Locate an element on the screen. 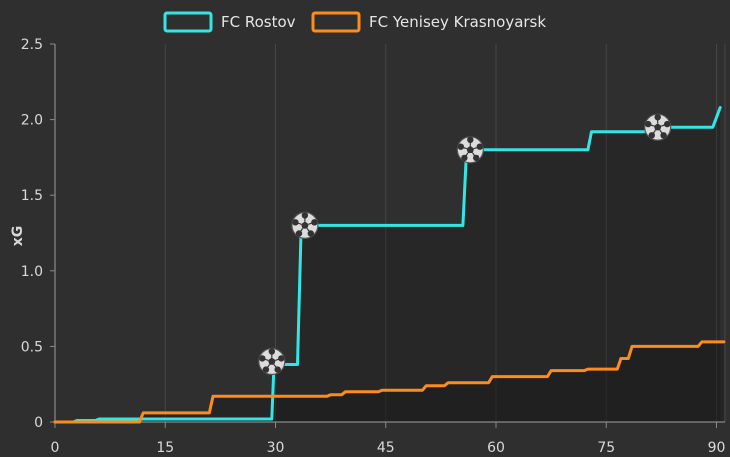  x-tick-label-90: 90 is located at coordinates (717, 448).